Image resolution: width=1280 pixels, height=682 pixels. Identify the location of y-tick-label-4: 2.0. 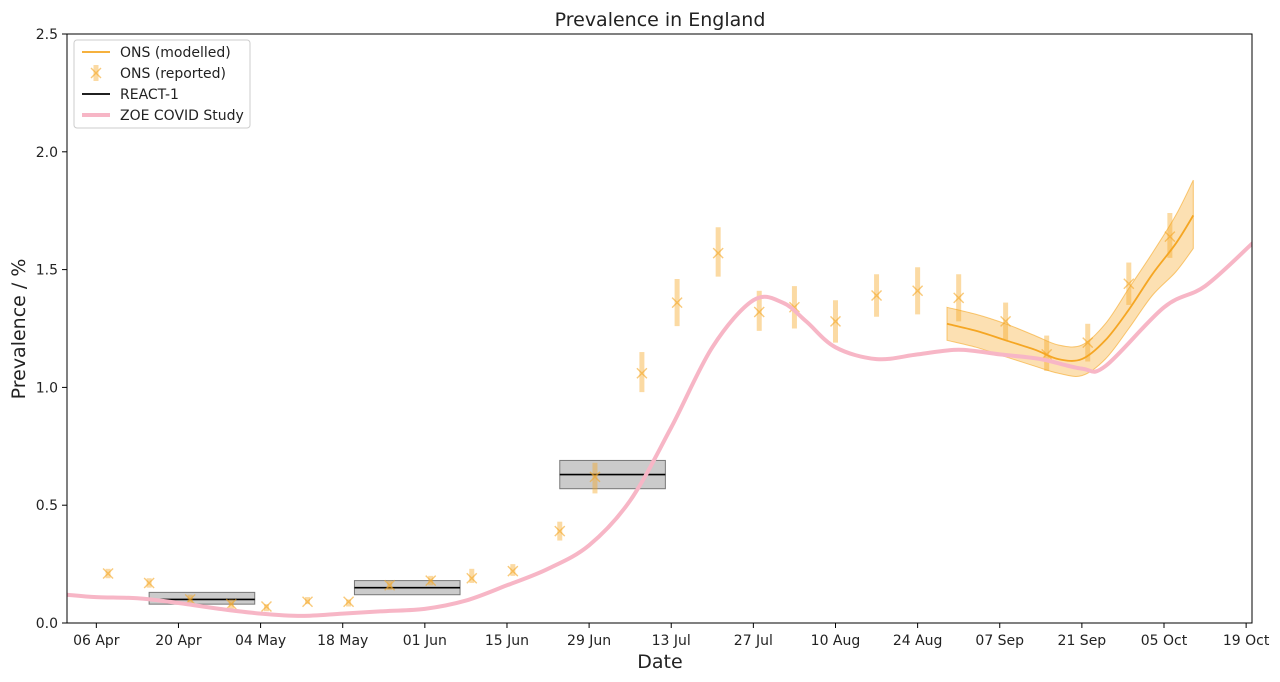
(47, 153).